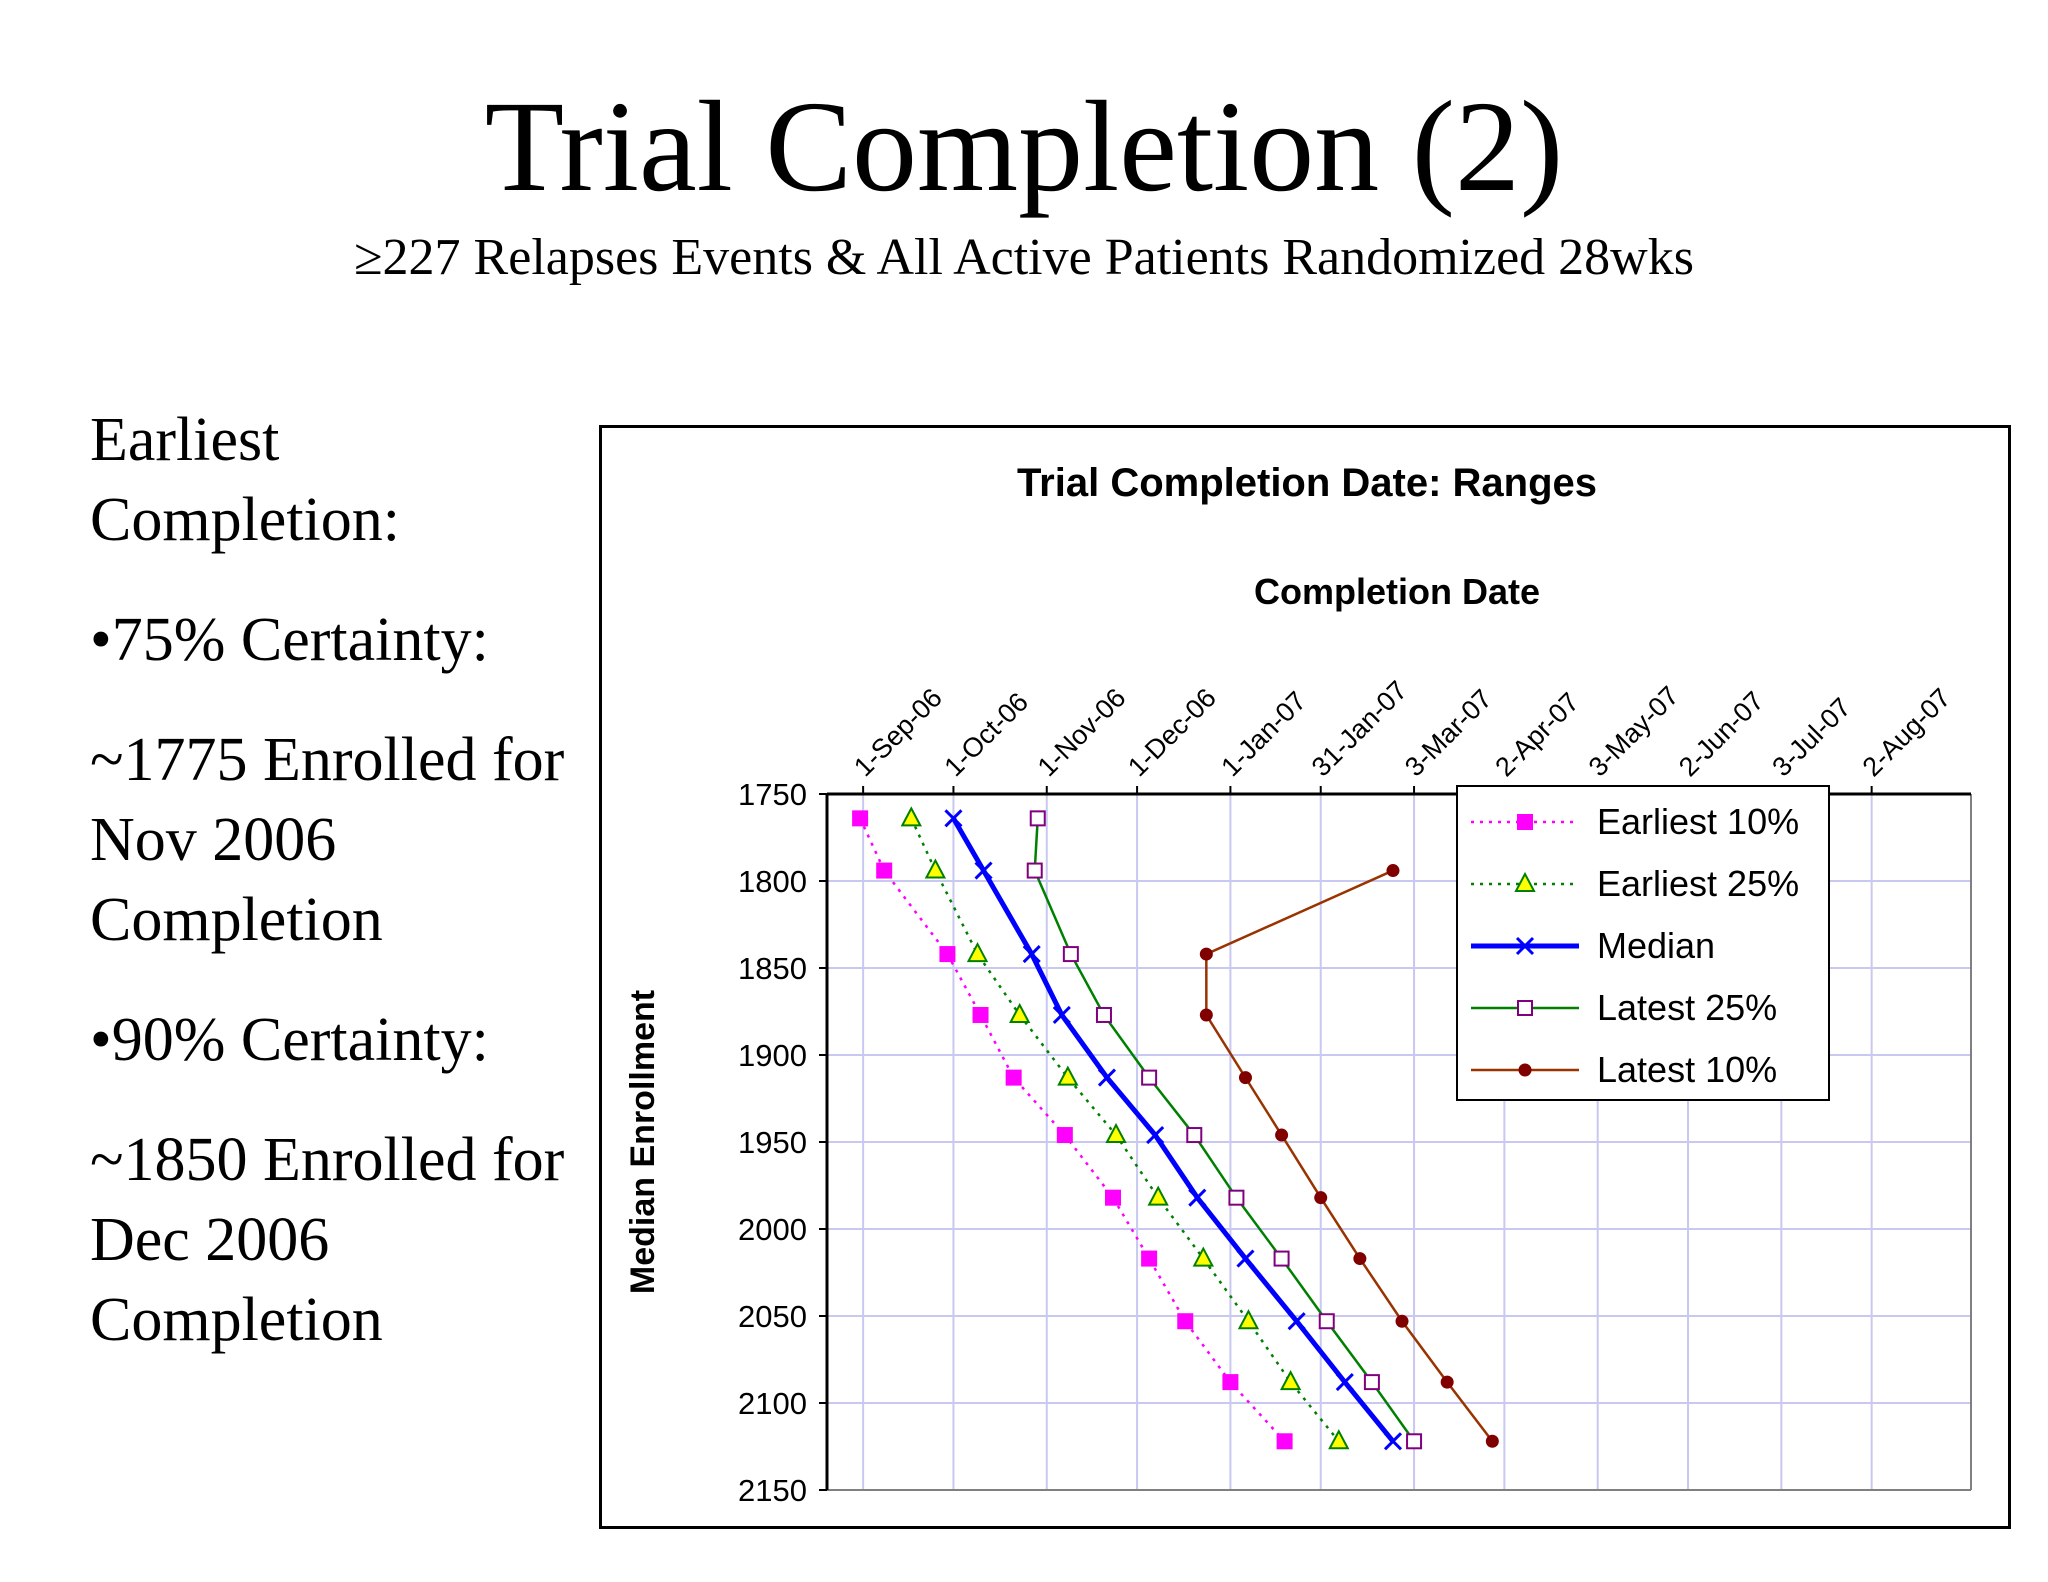 This screenshot has width=2048, height=1582. I want to click on note1-line-1: ~1775 Enrolled for, so click(327, 760).